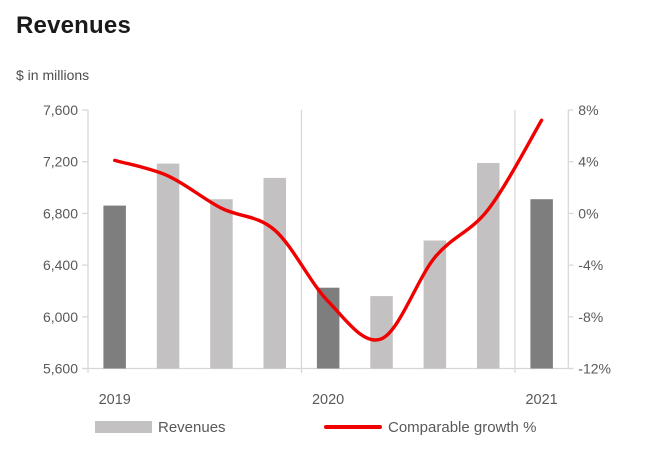 This screenshot has height=465, width=652. What do you see at coordinates (588, 162) in the screenshot?
I see `right-axis-tick-label: 4%` at bounding box center [588, 162].